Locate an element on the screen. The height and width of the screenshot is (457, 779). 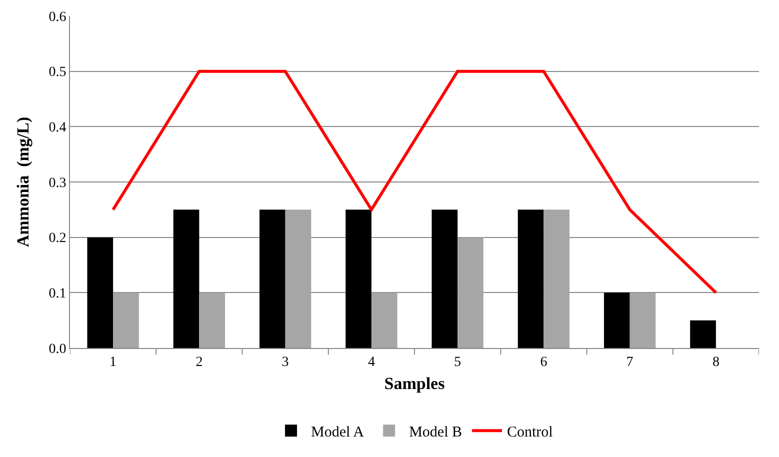
legend-label: Control is located at coordinates (530, 432).